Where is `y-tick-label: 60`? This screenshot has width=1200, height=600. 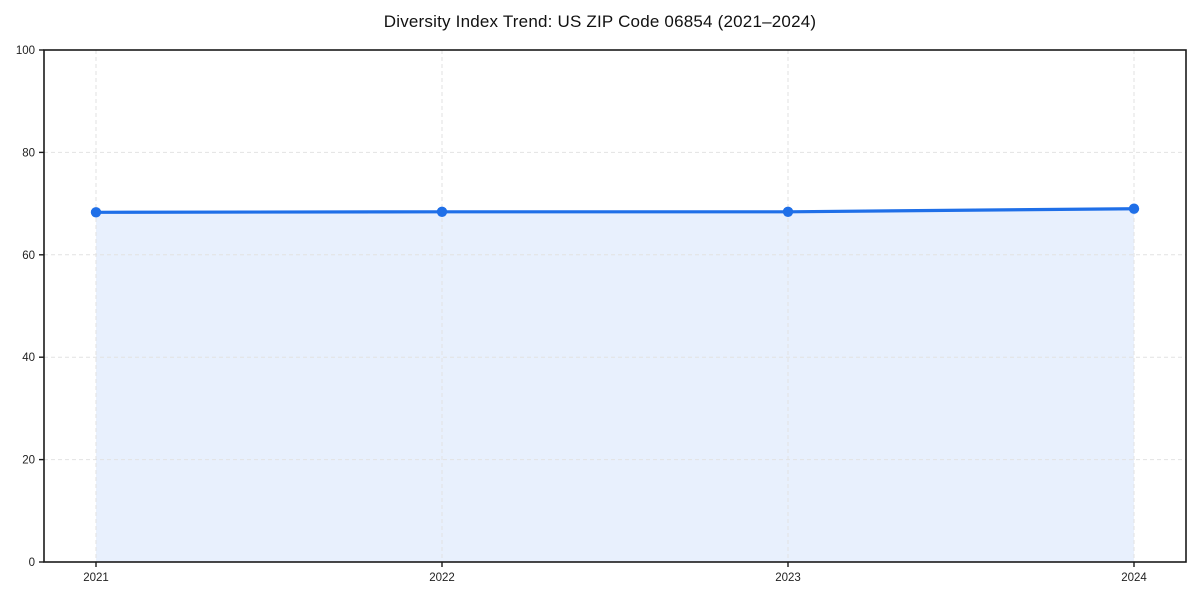 y-tick-label: 60 is located at coordinates (28, 256).